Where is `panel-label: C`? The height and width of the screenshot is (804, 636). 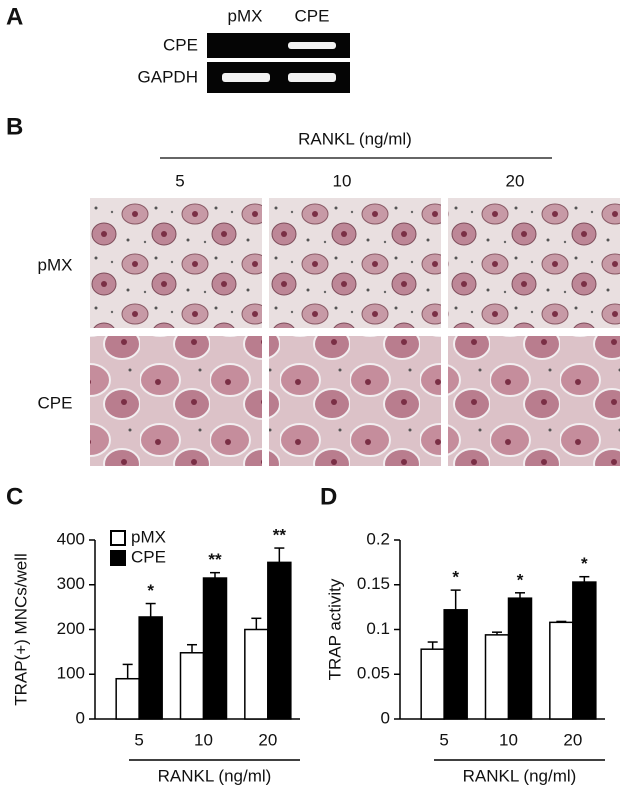 panel-label: C is located at coordinates (14, 496).